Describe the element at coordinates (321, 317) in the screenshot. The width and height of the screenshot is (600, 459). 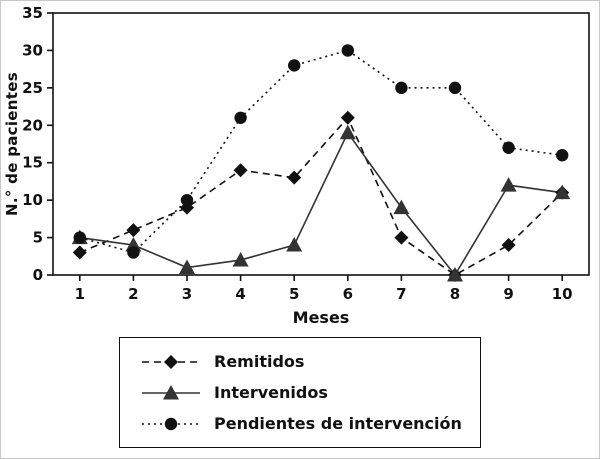
I see `x-axis-label: Meses` at that location.